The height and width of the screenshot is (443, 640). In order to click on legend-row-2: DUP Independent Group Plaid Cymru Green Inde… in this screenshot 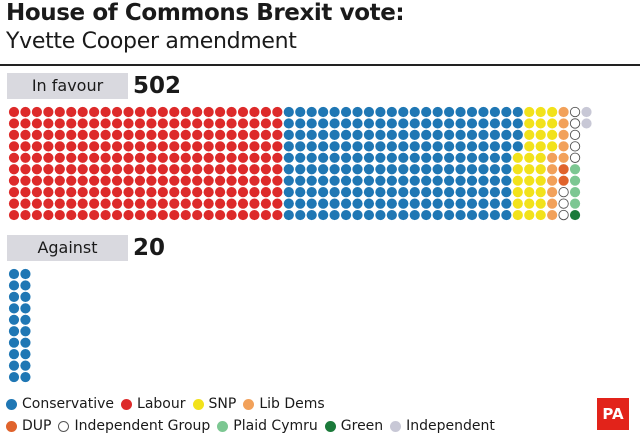, I will do `click(254, 427)`.